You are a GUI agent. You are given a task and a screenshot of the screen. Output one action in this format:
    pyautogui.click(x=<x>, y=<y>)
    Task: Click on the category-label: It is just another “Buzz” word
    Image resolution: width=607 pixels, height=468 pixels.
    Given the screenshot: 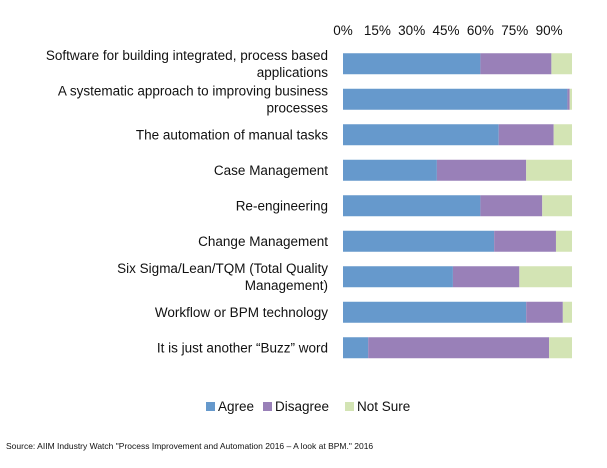 What is the action you would take?
    pyautogui.click(x=242, y=347)
    